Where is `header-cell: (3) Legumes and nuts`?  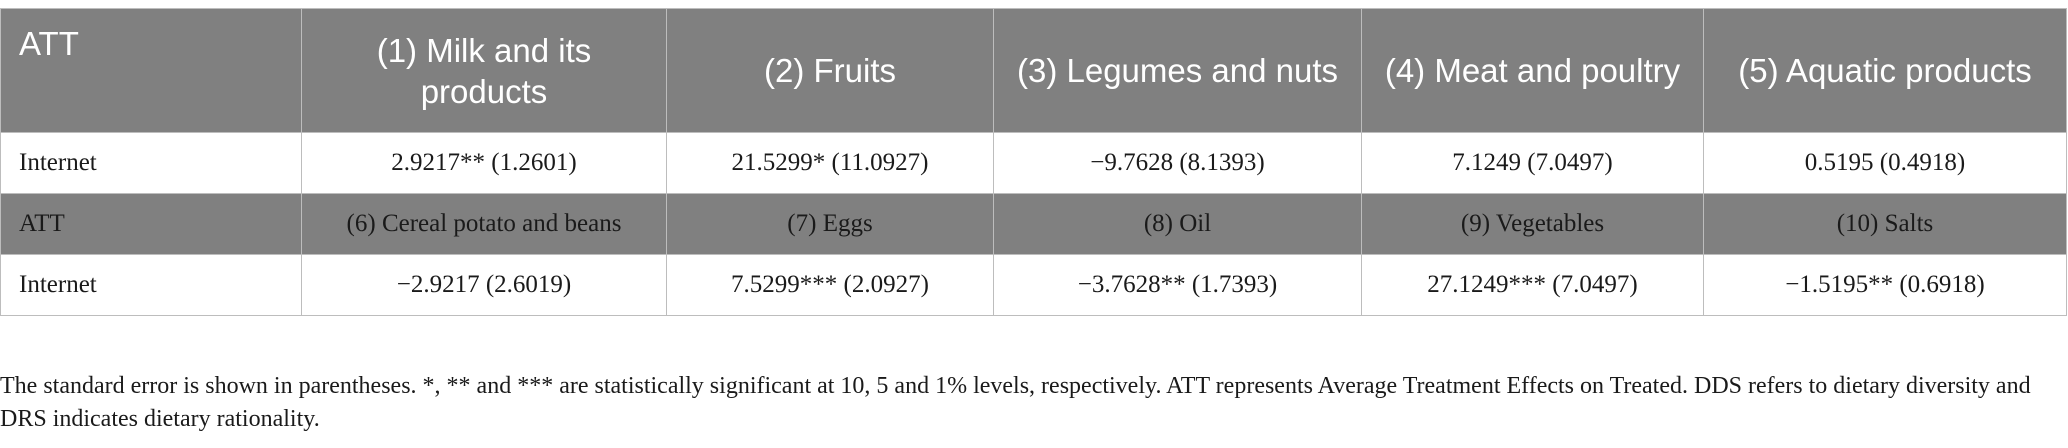
header-cell: (3) Legumes and nuts is located at coordinates (1177, 70).